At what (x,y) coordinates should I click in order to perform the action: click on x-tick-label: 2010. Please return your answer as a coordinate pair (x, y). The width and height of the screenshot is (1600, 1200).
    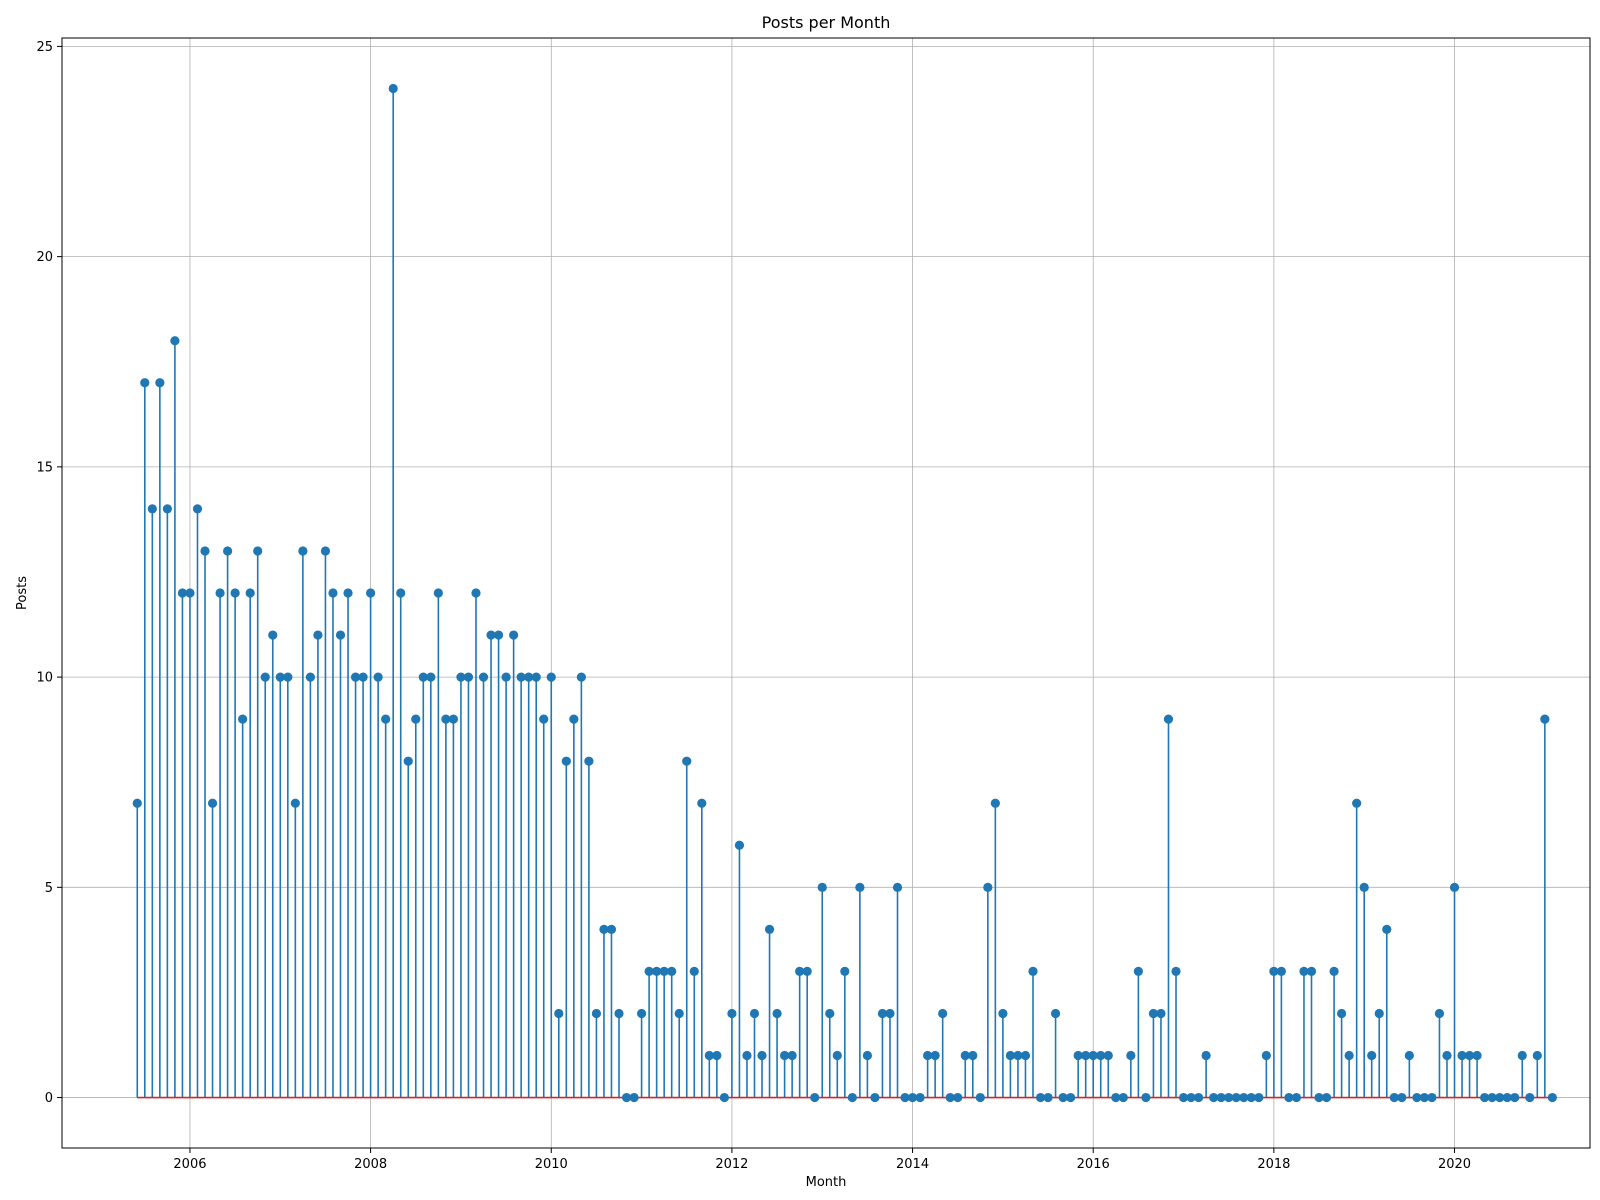
    Looking at the image, I should click on (551, 1164).